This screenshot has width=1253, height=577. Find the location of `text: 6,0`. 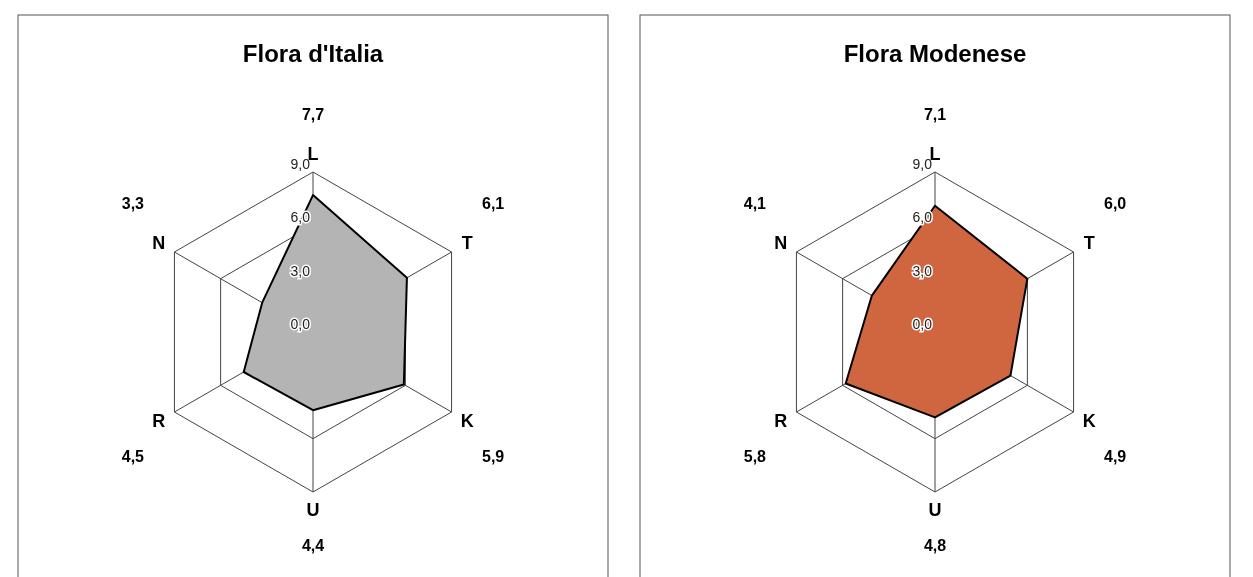

text: 6,0 is located at coordinates (1115, 203).